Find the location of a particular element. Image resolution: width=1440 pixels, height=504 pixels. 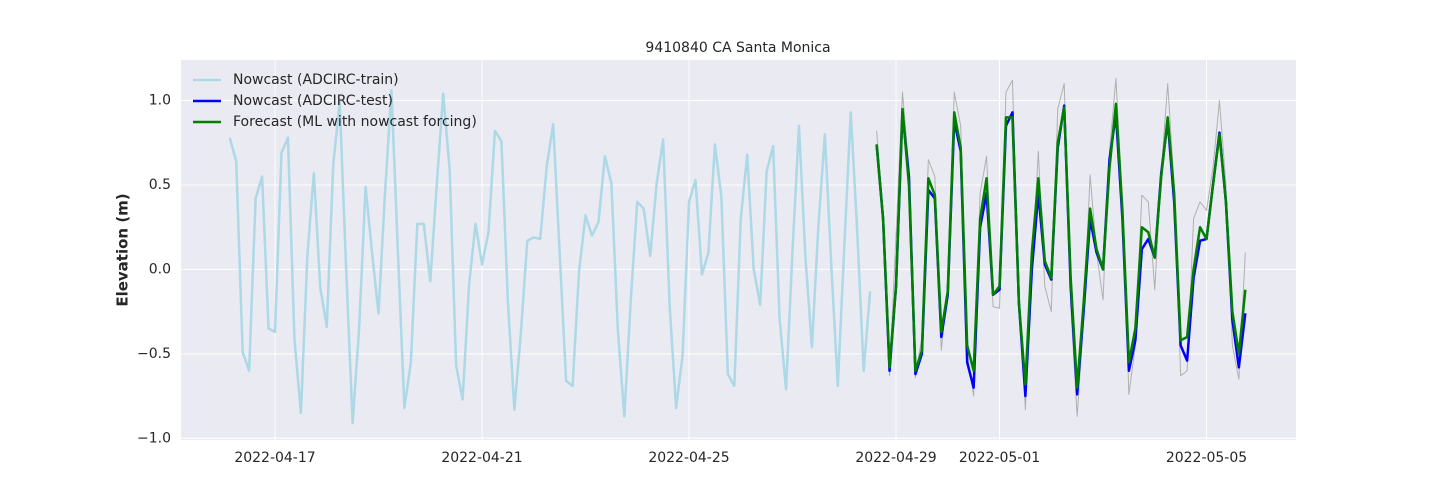

y-tick-label: 0.5 is located at coordinates (160, 185).